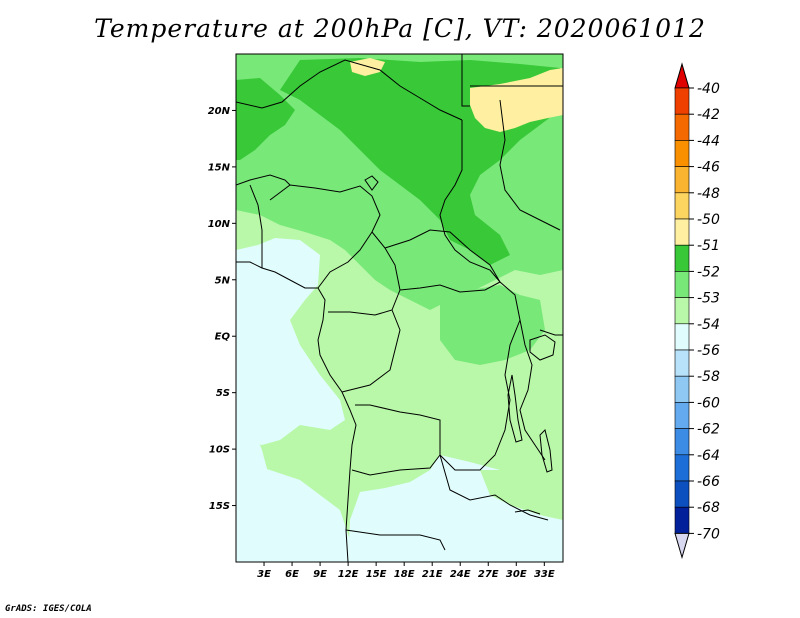 This screenshot has width=800, height=618. Describe the element at coordinates (708, 194) in the screenshot. I see `colorbar-label: -48` at that location.